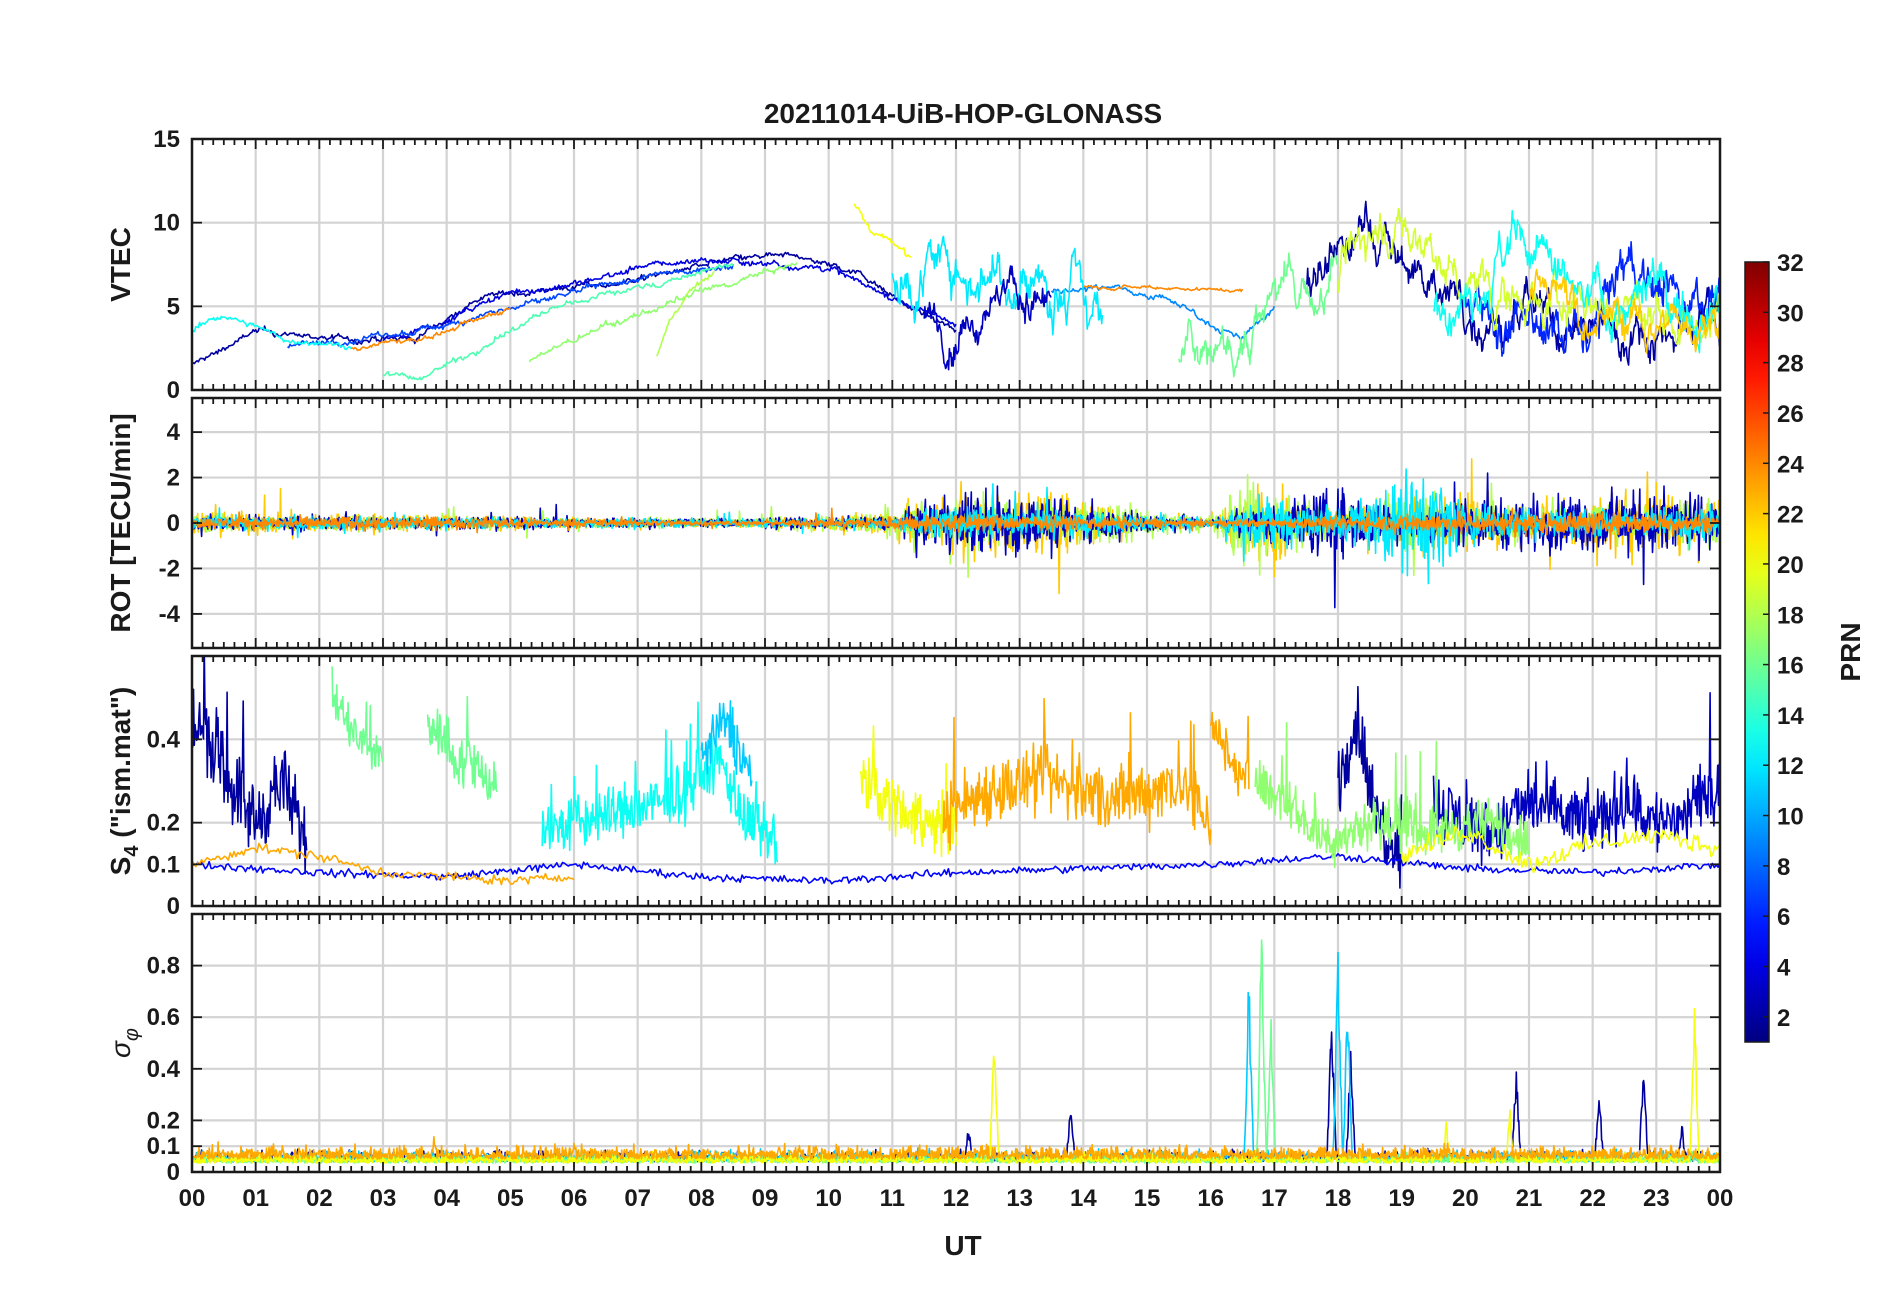 Image resolution: width=1902 pixels, height=1292 pixels. What do you see at coordinates (319, 1198) in the screenshot?
I see `x-tick-label: 02` at bounding box center [319, 1198].